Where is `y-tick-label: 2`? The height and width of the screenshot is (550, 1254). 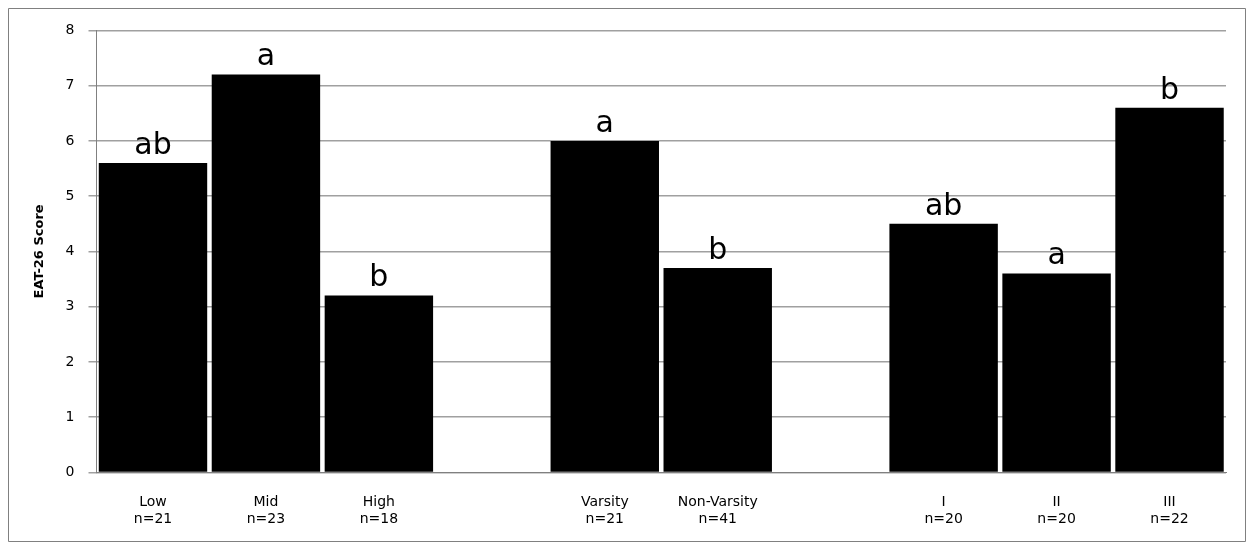
y-tick-label: 2 is located at coordinates (70, 360).